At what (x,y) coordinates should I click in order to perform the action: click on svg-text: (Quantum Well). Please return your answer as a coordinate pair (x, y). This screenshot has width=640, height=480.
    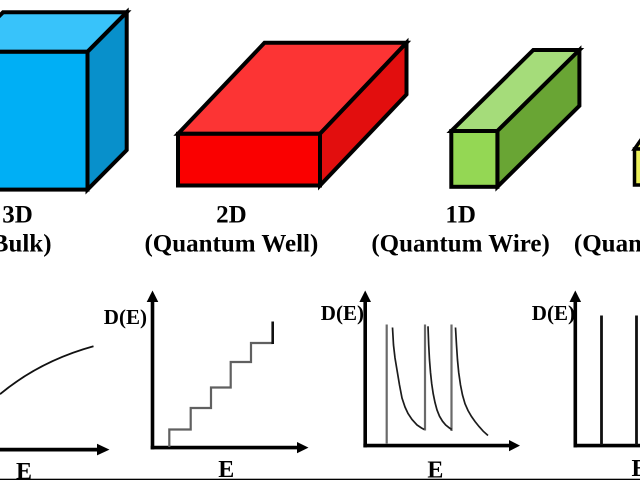
    Looking at the image, I should click on (231, 244).